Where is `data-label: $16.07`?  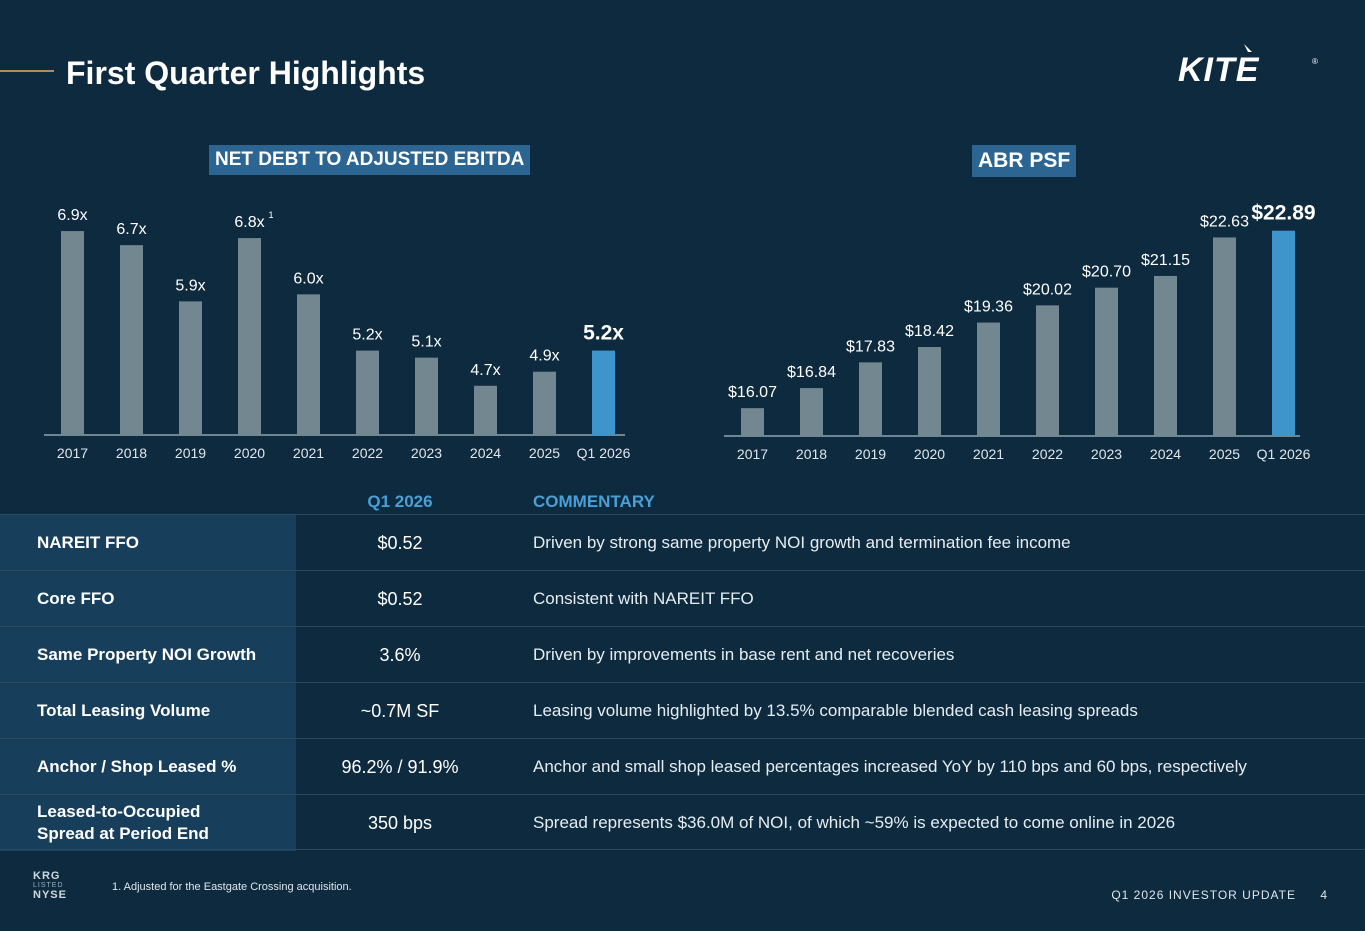 data-label: $16.07 is located at coordinates (752, 392).